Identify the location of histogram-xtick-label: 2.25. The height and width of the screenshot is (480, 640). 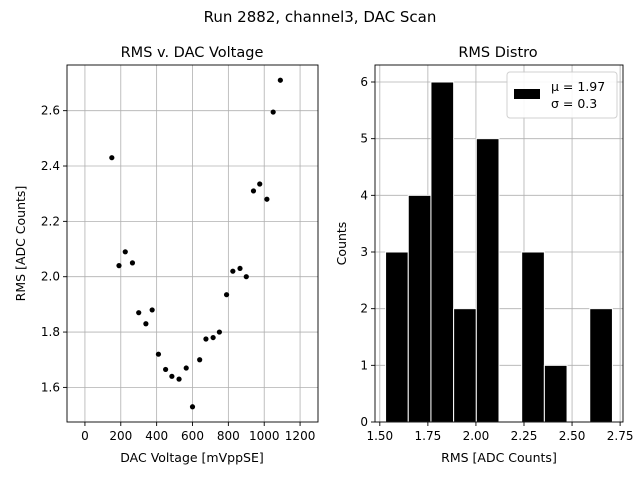
(524, 436).